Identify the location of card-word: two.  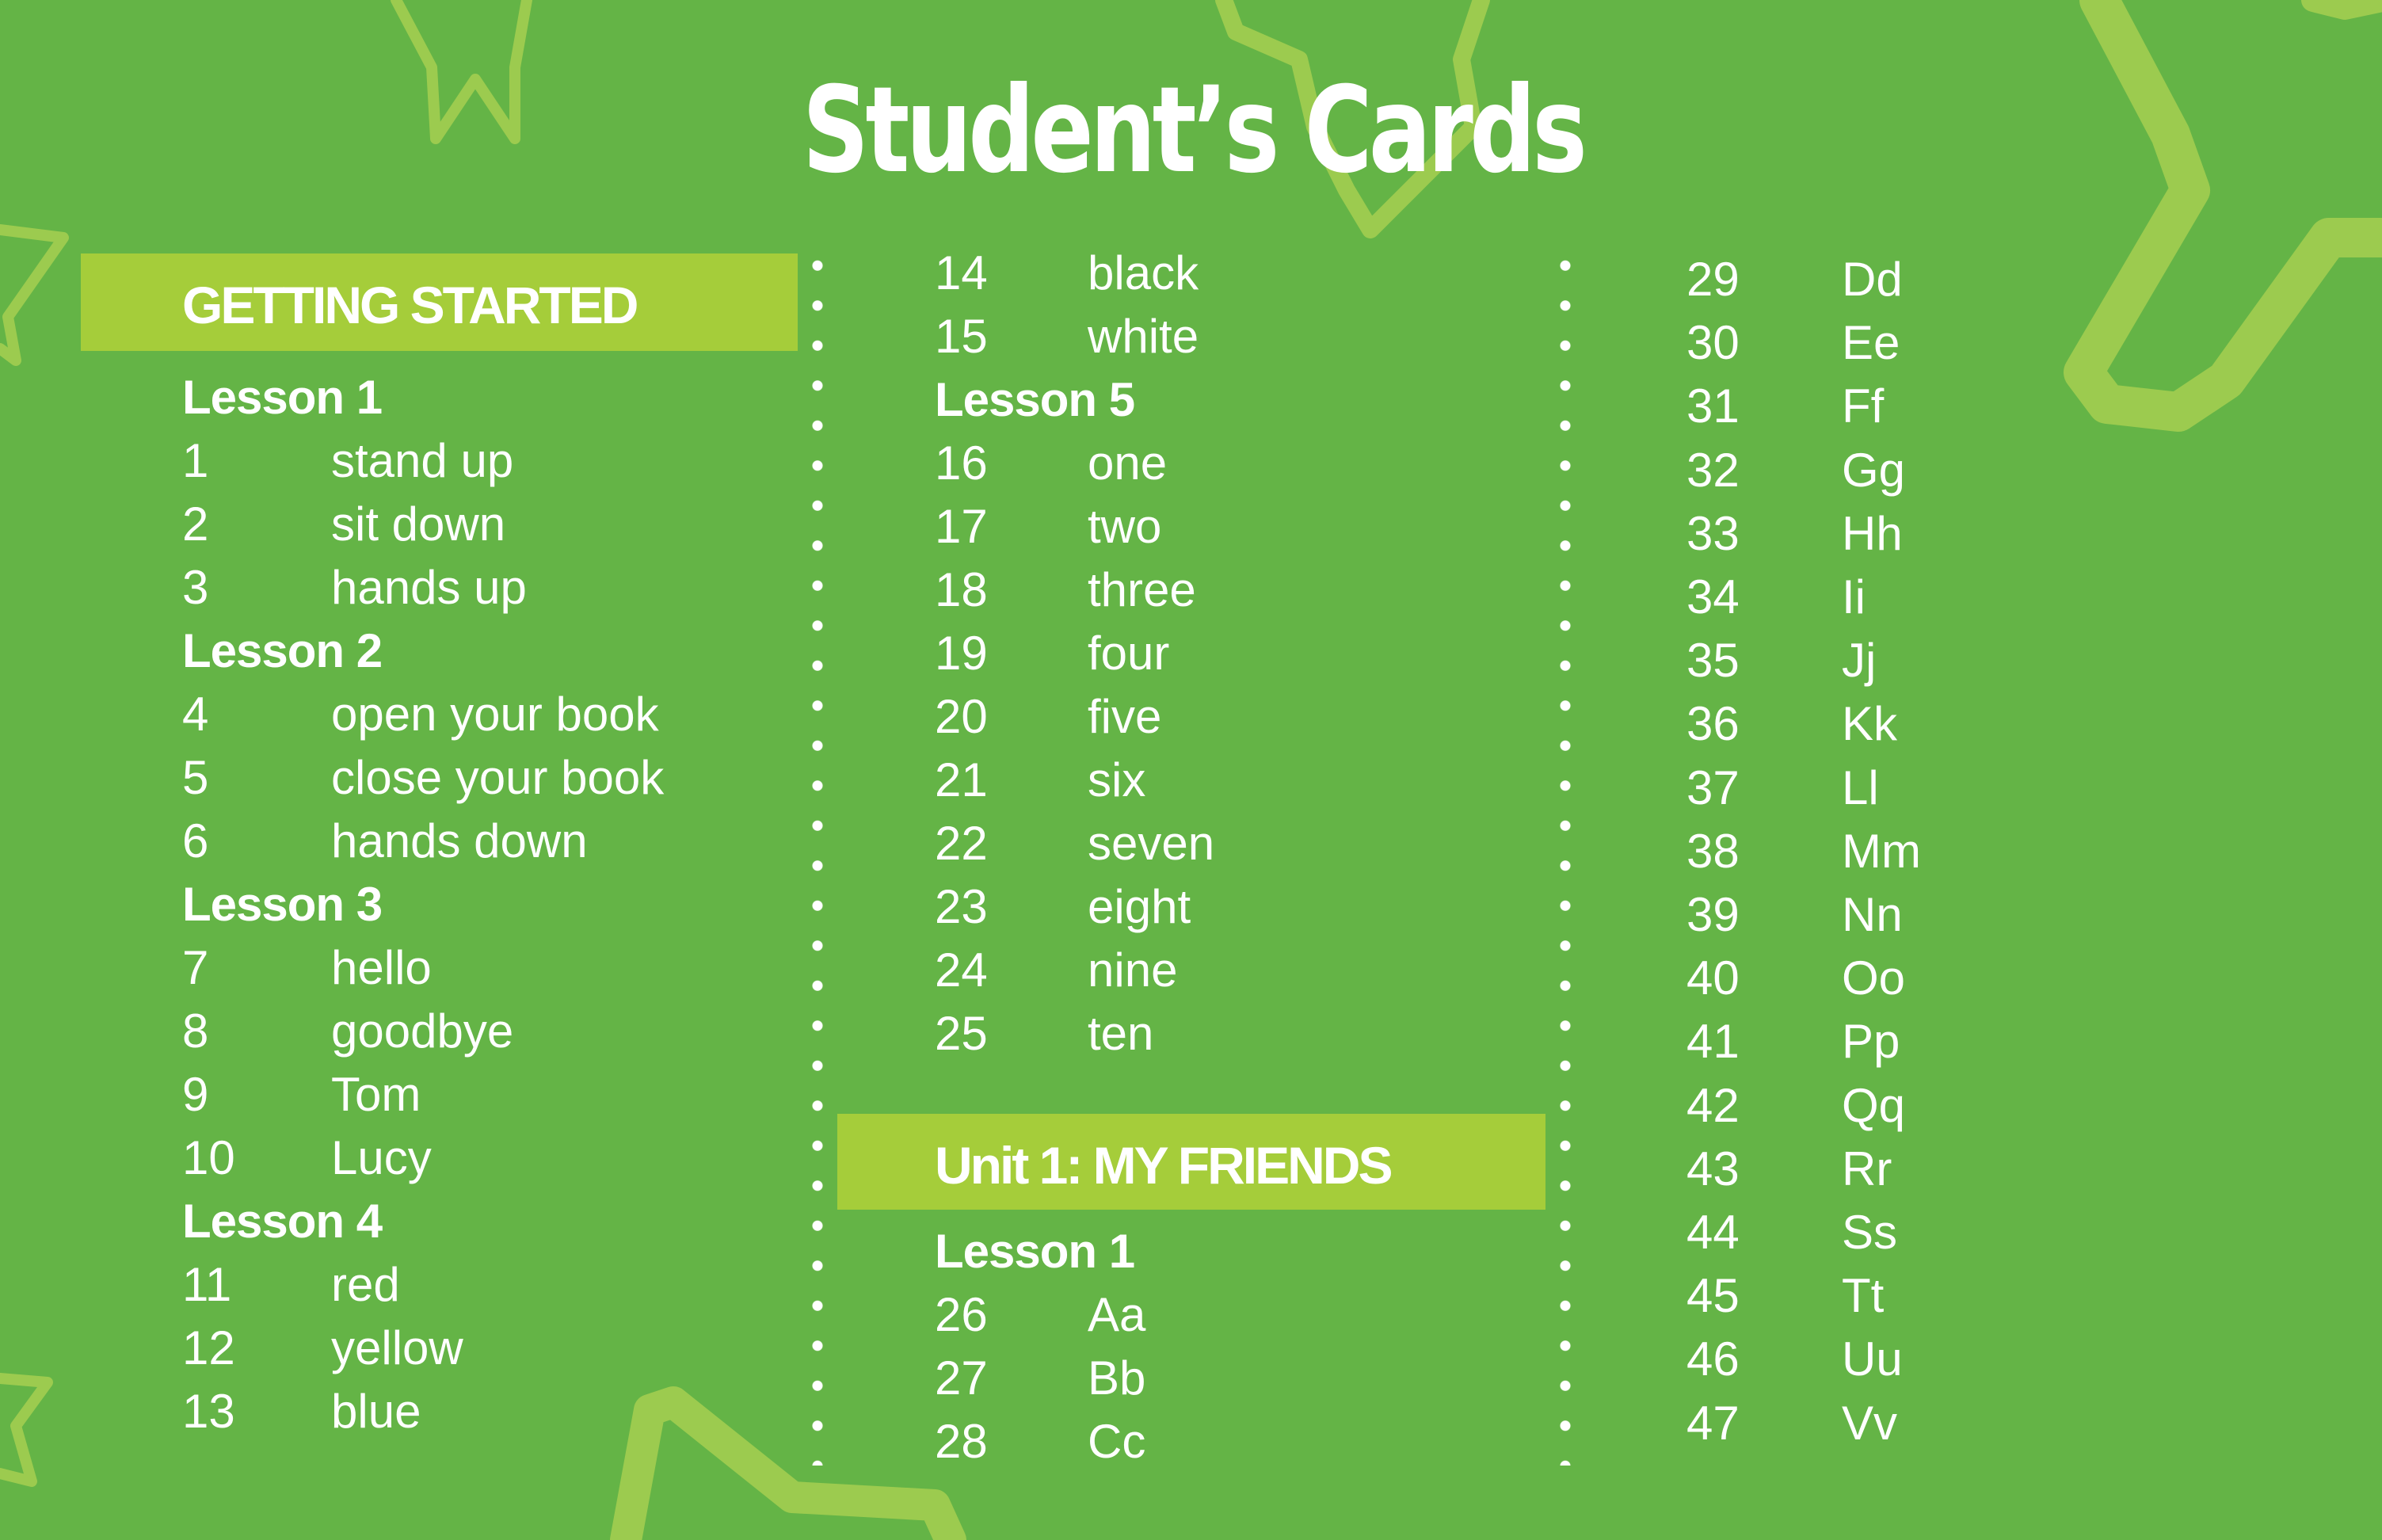
(1125, 526).